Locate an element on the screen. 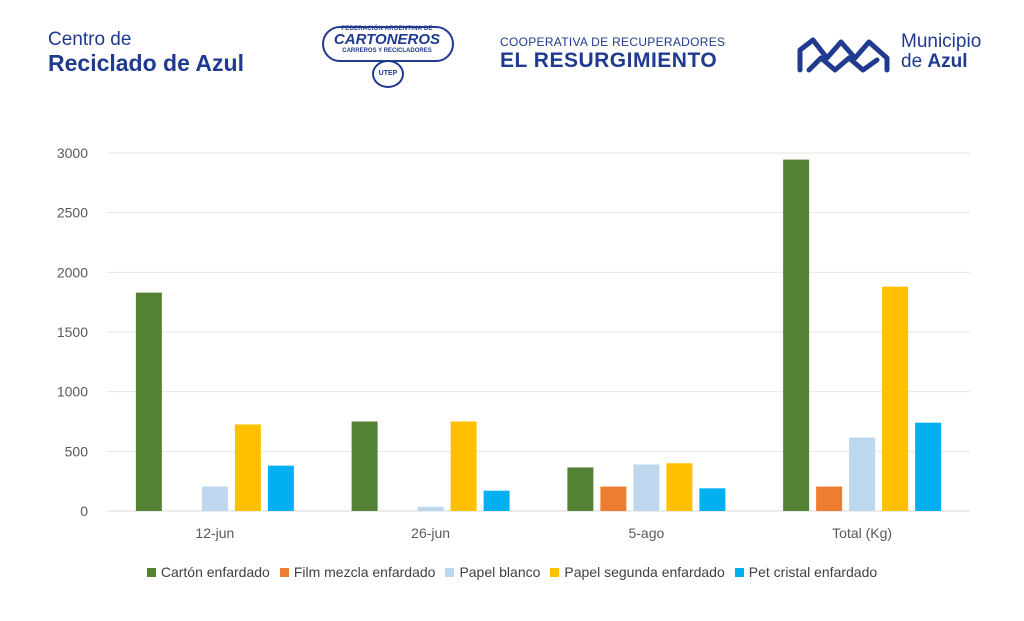  municipio-logo-line2-bold: Azul is located at coordinates (947, 61).